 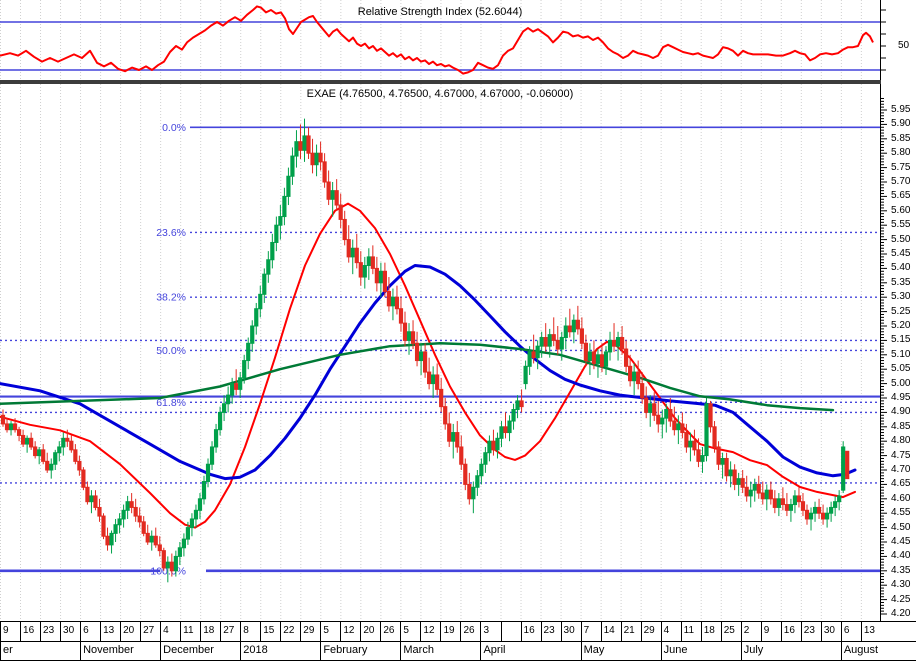 What do you see at coordinates (730, 631) in the screenshot?
I see `date-cell: 25` at bounding box center [730, 631].